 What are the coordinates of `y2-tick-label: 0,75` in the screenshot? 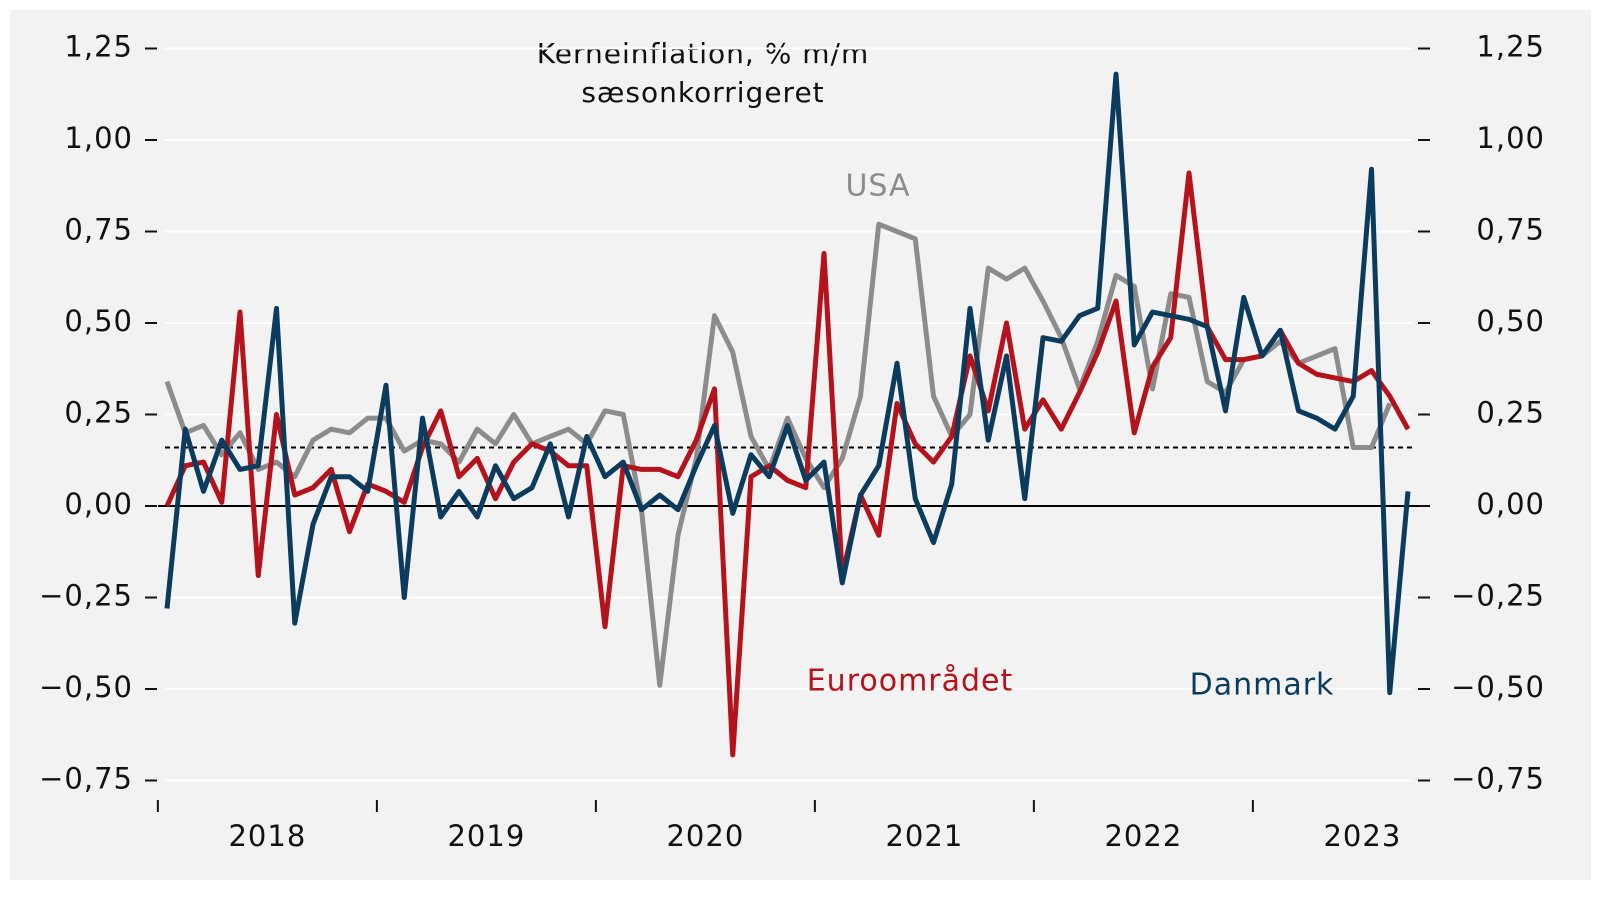 It's located at (1510, 230).